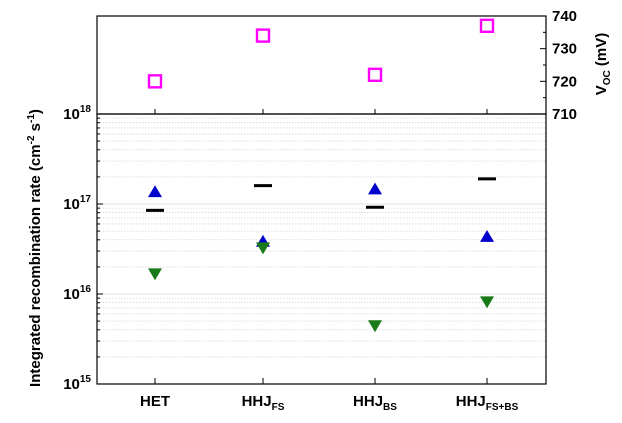 This screenshot has height=423, width=622. I want to click on voc-tick-label: 730, so click(564, 49).